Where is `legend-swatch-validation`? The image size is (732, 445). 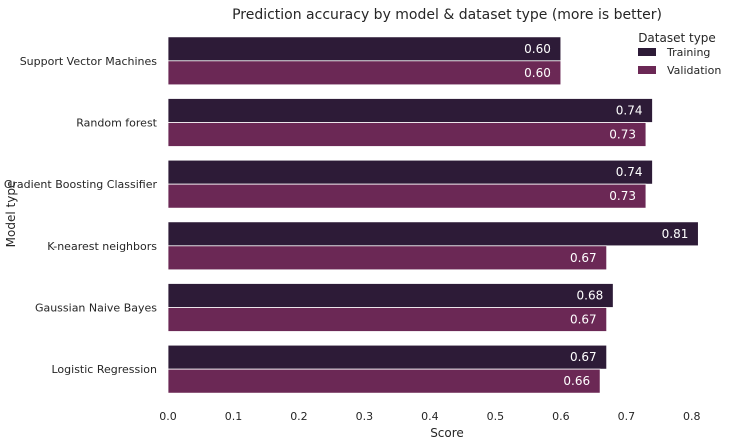 legend-swatch-validation is located at coordinates (647, 70).